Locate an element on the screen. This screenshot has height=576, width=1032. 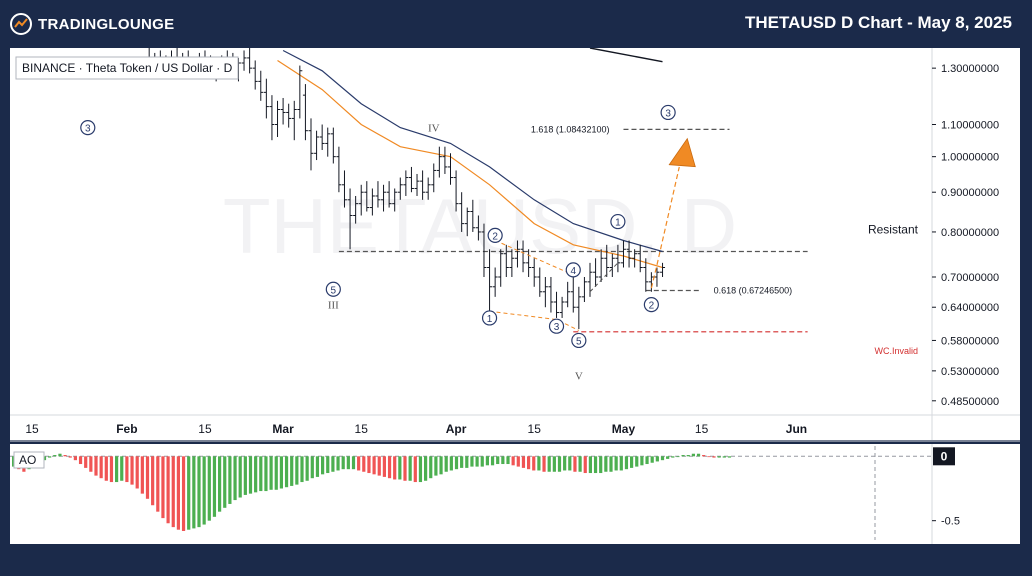
wave-number: 4 is located at coordinates (573, 271).